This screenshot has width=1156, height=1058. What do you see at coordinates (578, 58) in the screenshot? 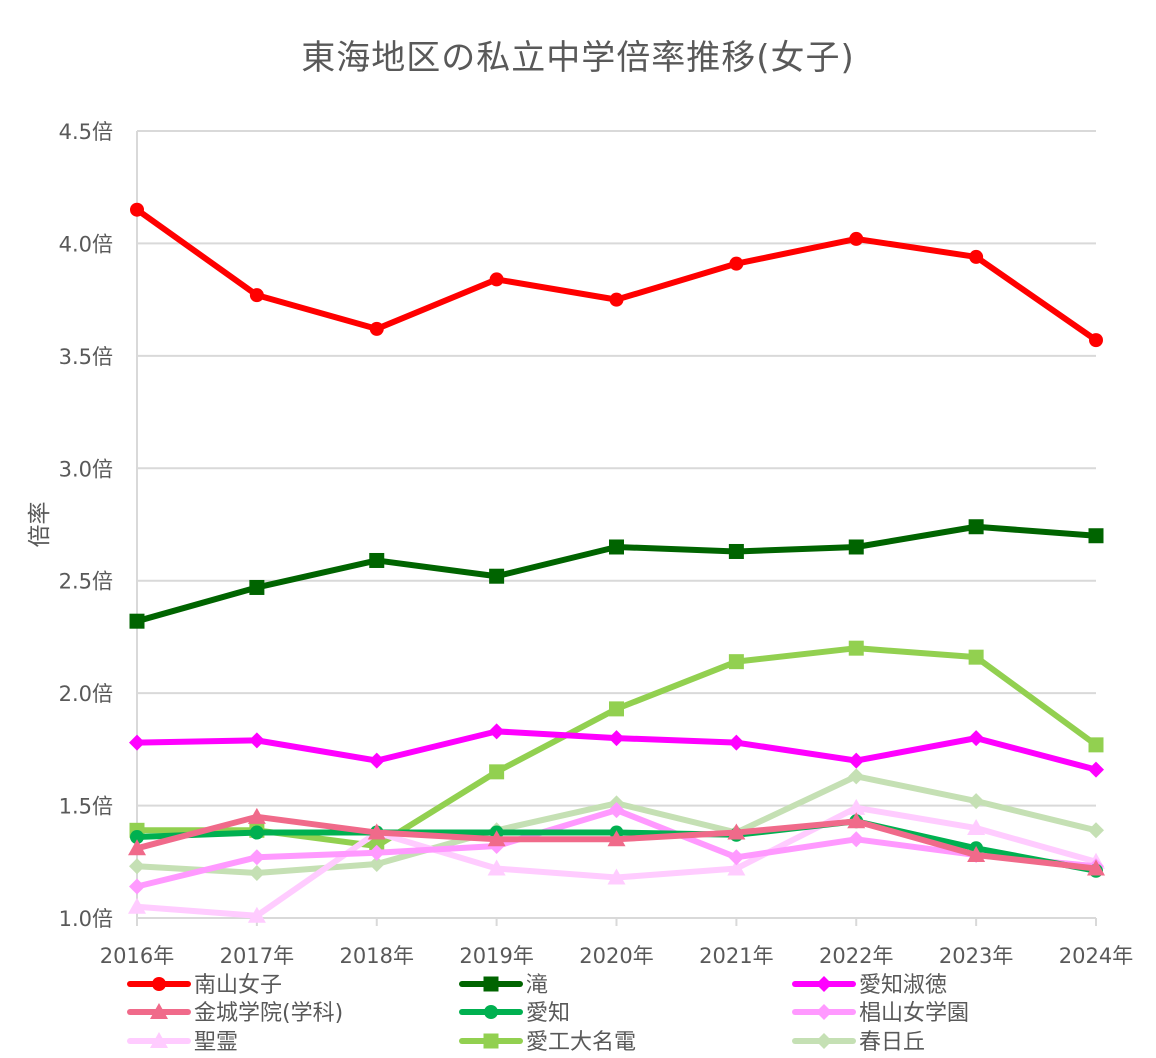
I see `chart-title: 東海地区の私立中学倍率推移(女子)` at bounding box center [578, 58].